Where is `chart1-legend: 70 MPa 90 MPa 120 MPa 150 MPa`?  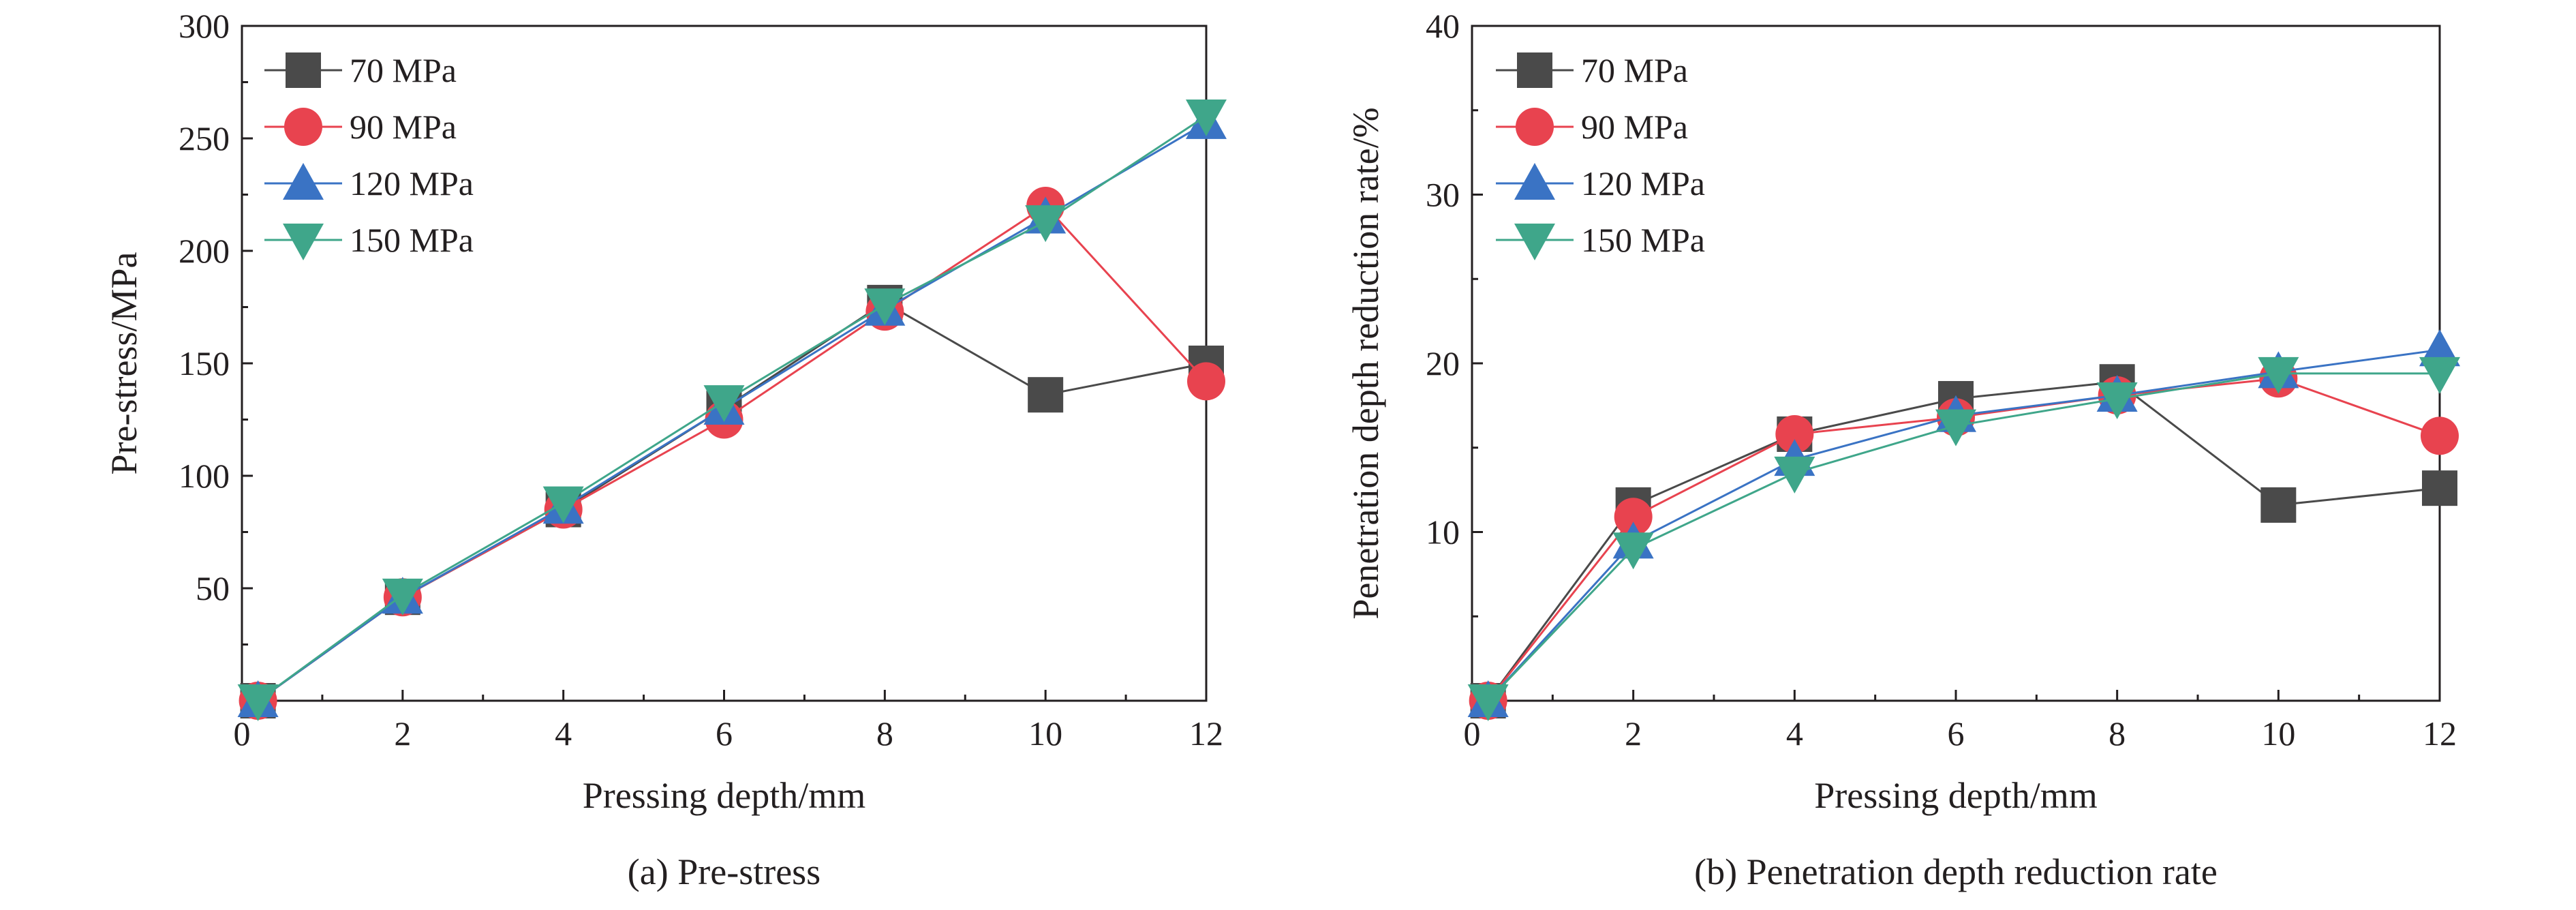
chart1-legend: 70 MPa 90 MPa 120 MPa 150 MPa is located at coordinates (1601, 155).